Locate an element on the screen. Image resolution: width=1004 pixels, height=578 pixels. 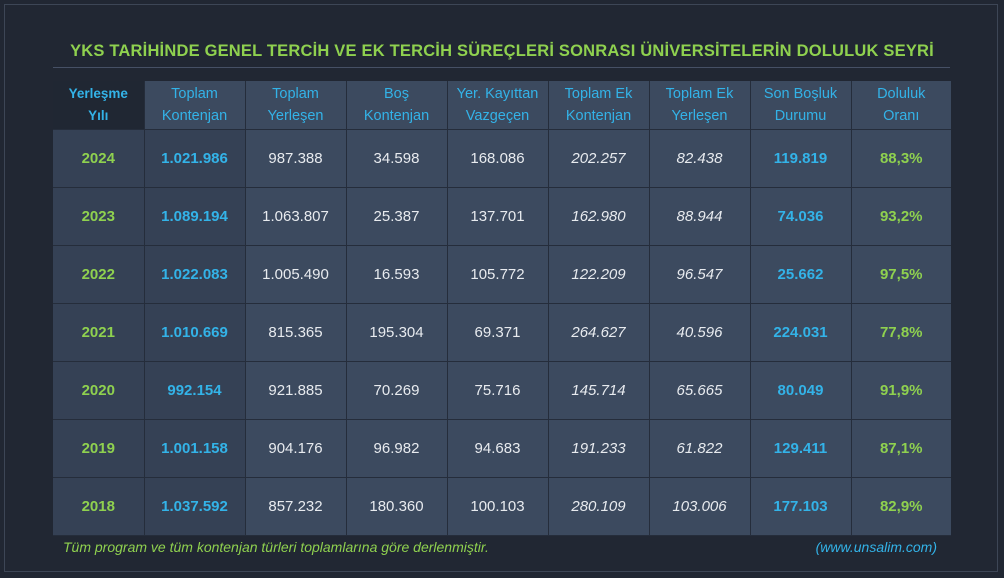
cell-doluluk-orani: 93,2% is located at coordinates (900, 216).